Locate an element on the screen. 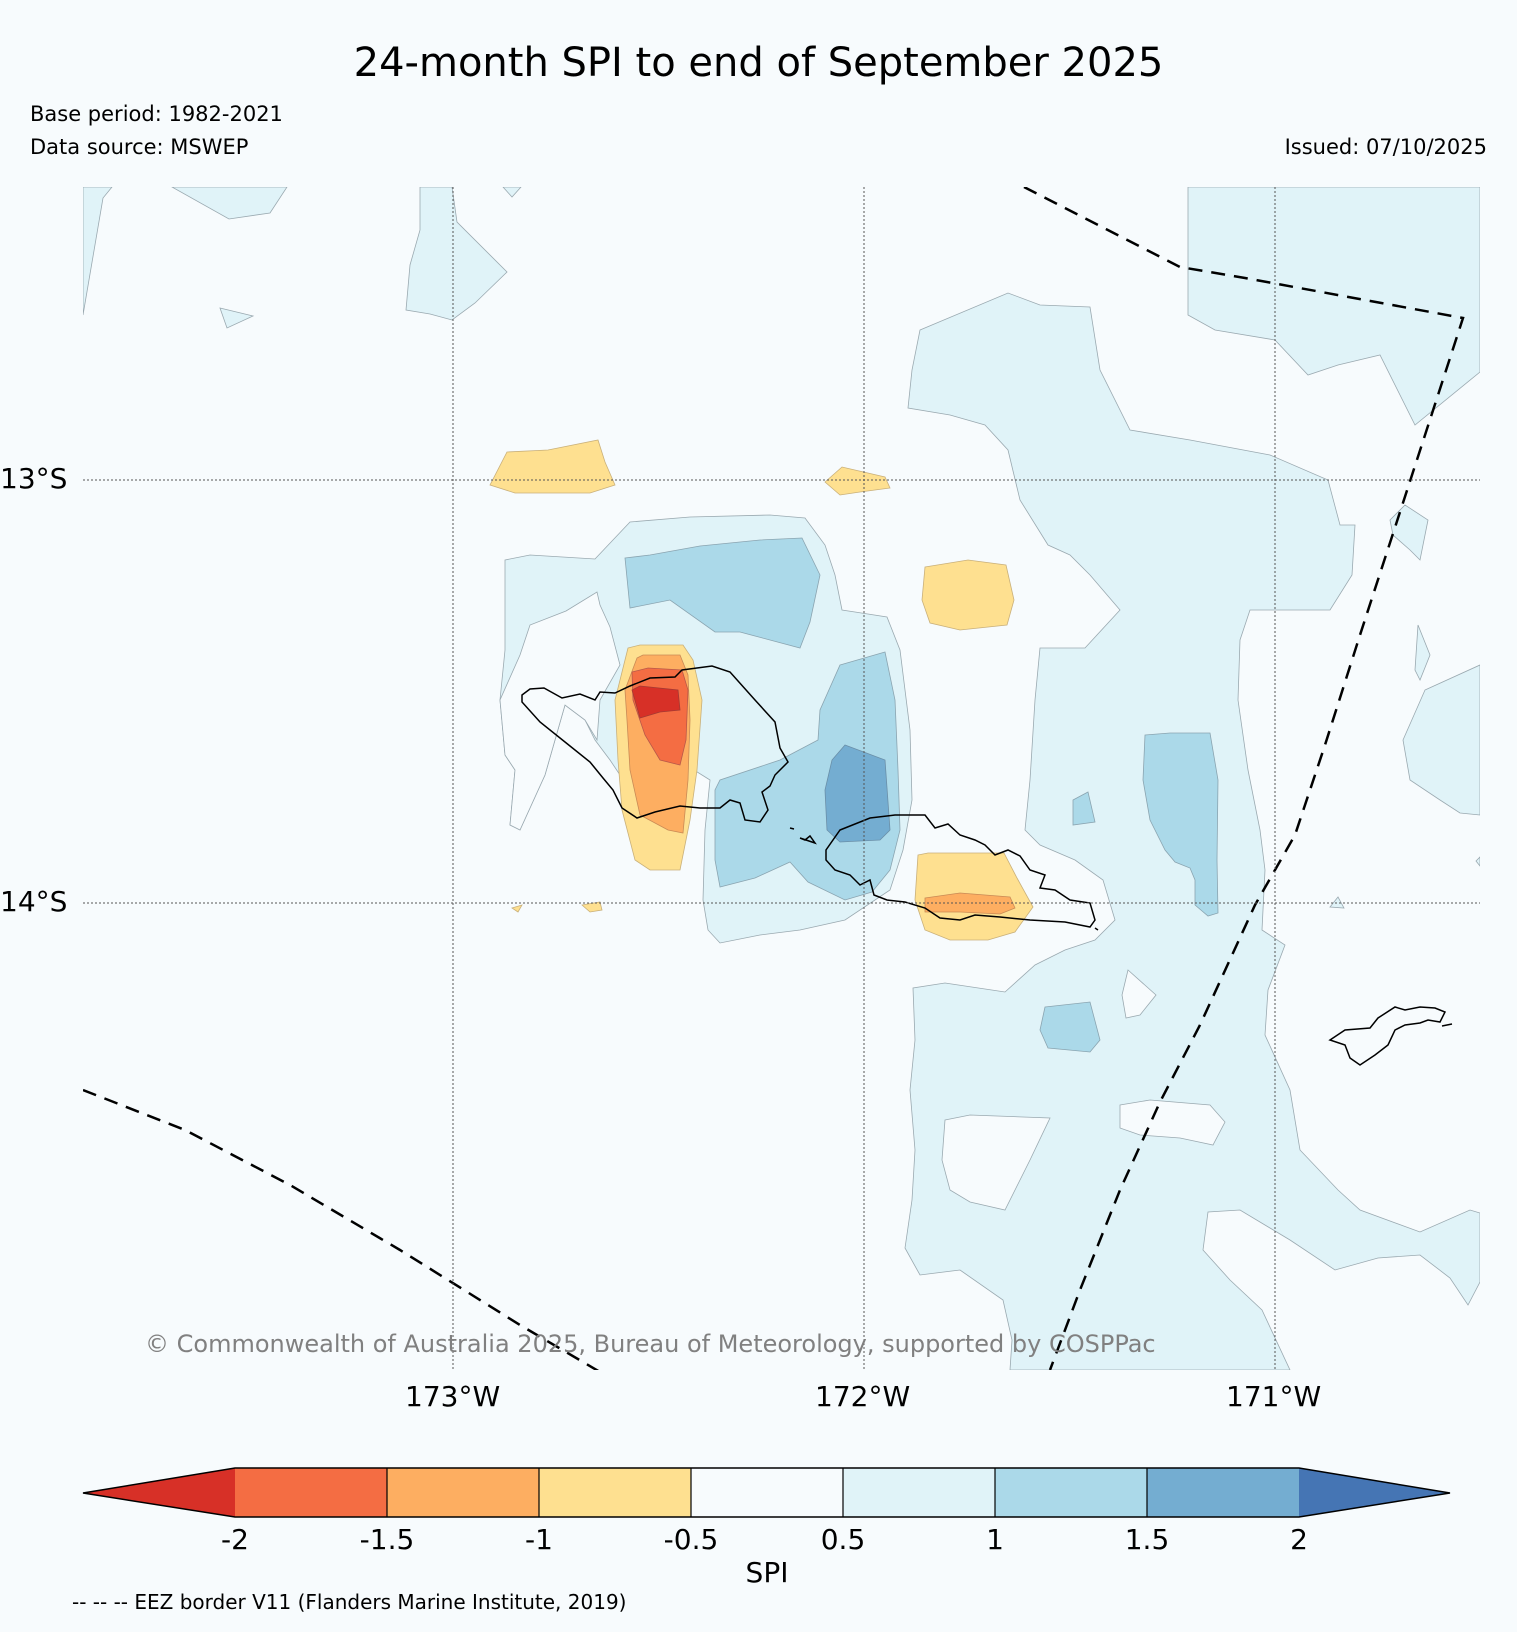  extremely-dry-west-upolu is located at coordinates (656, 702).